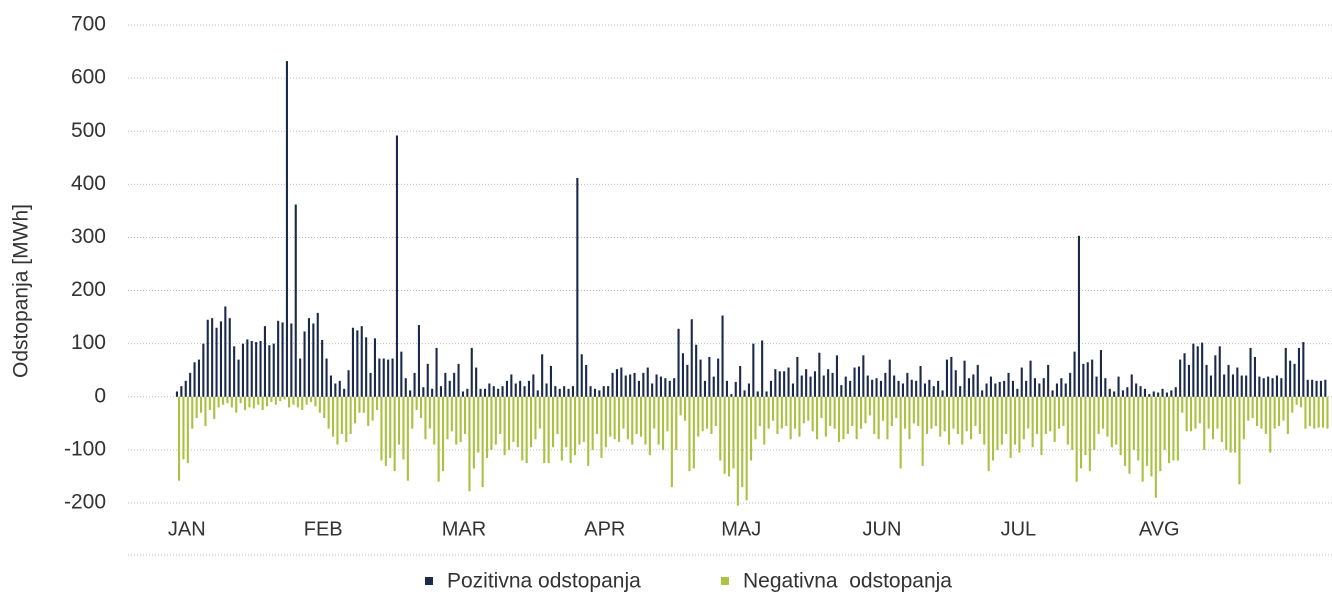 The image size is (1332, 596). I want to click on x-tick-label: APR, so click(604, 529).